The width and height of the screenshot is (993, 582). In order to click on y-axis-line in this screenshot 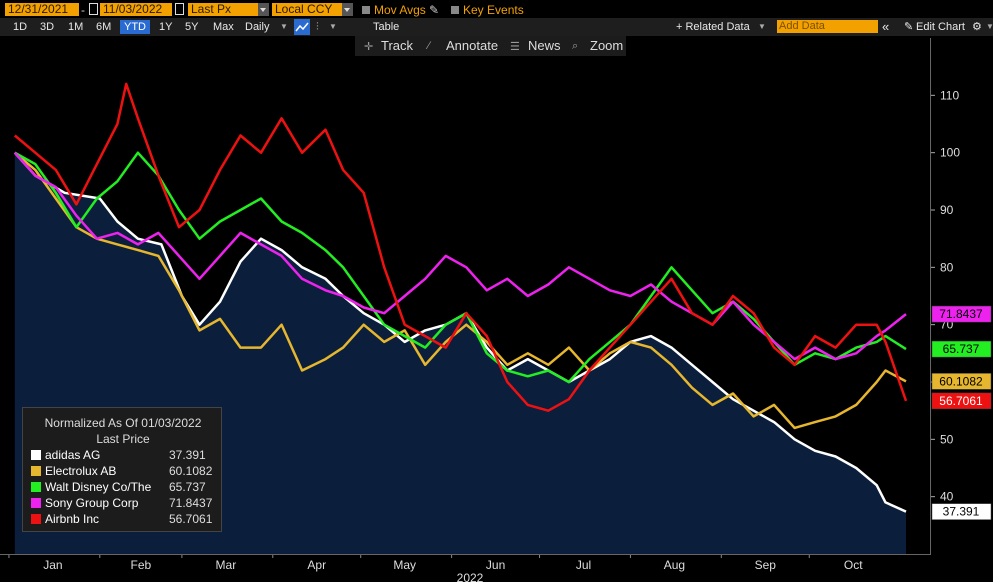, I will do `click(930, 296)`.